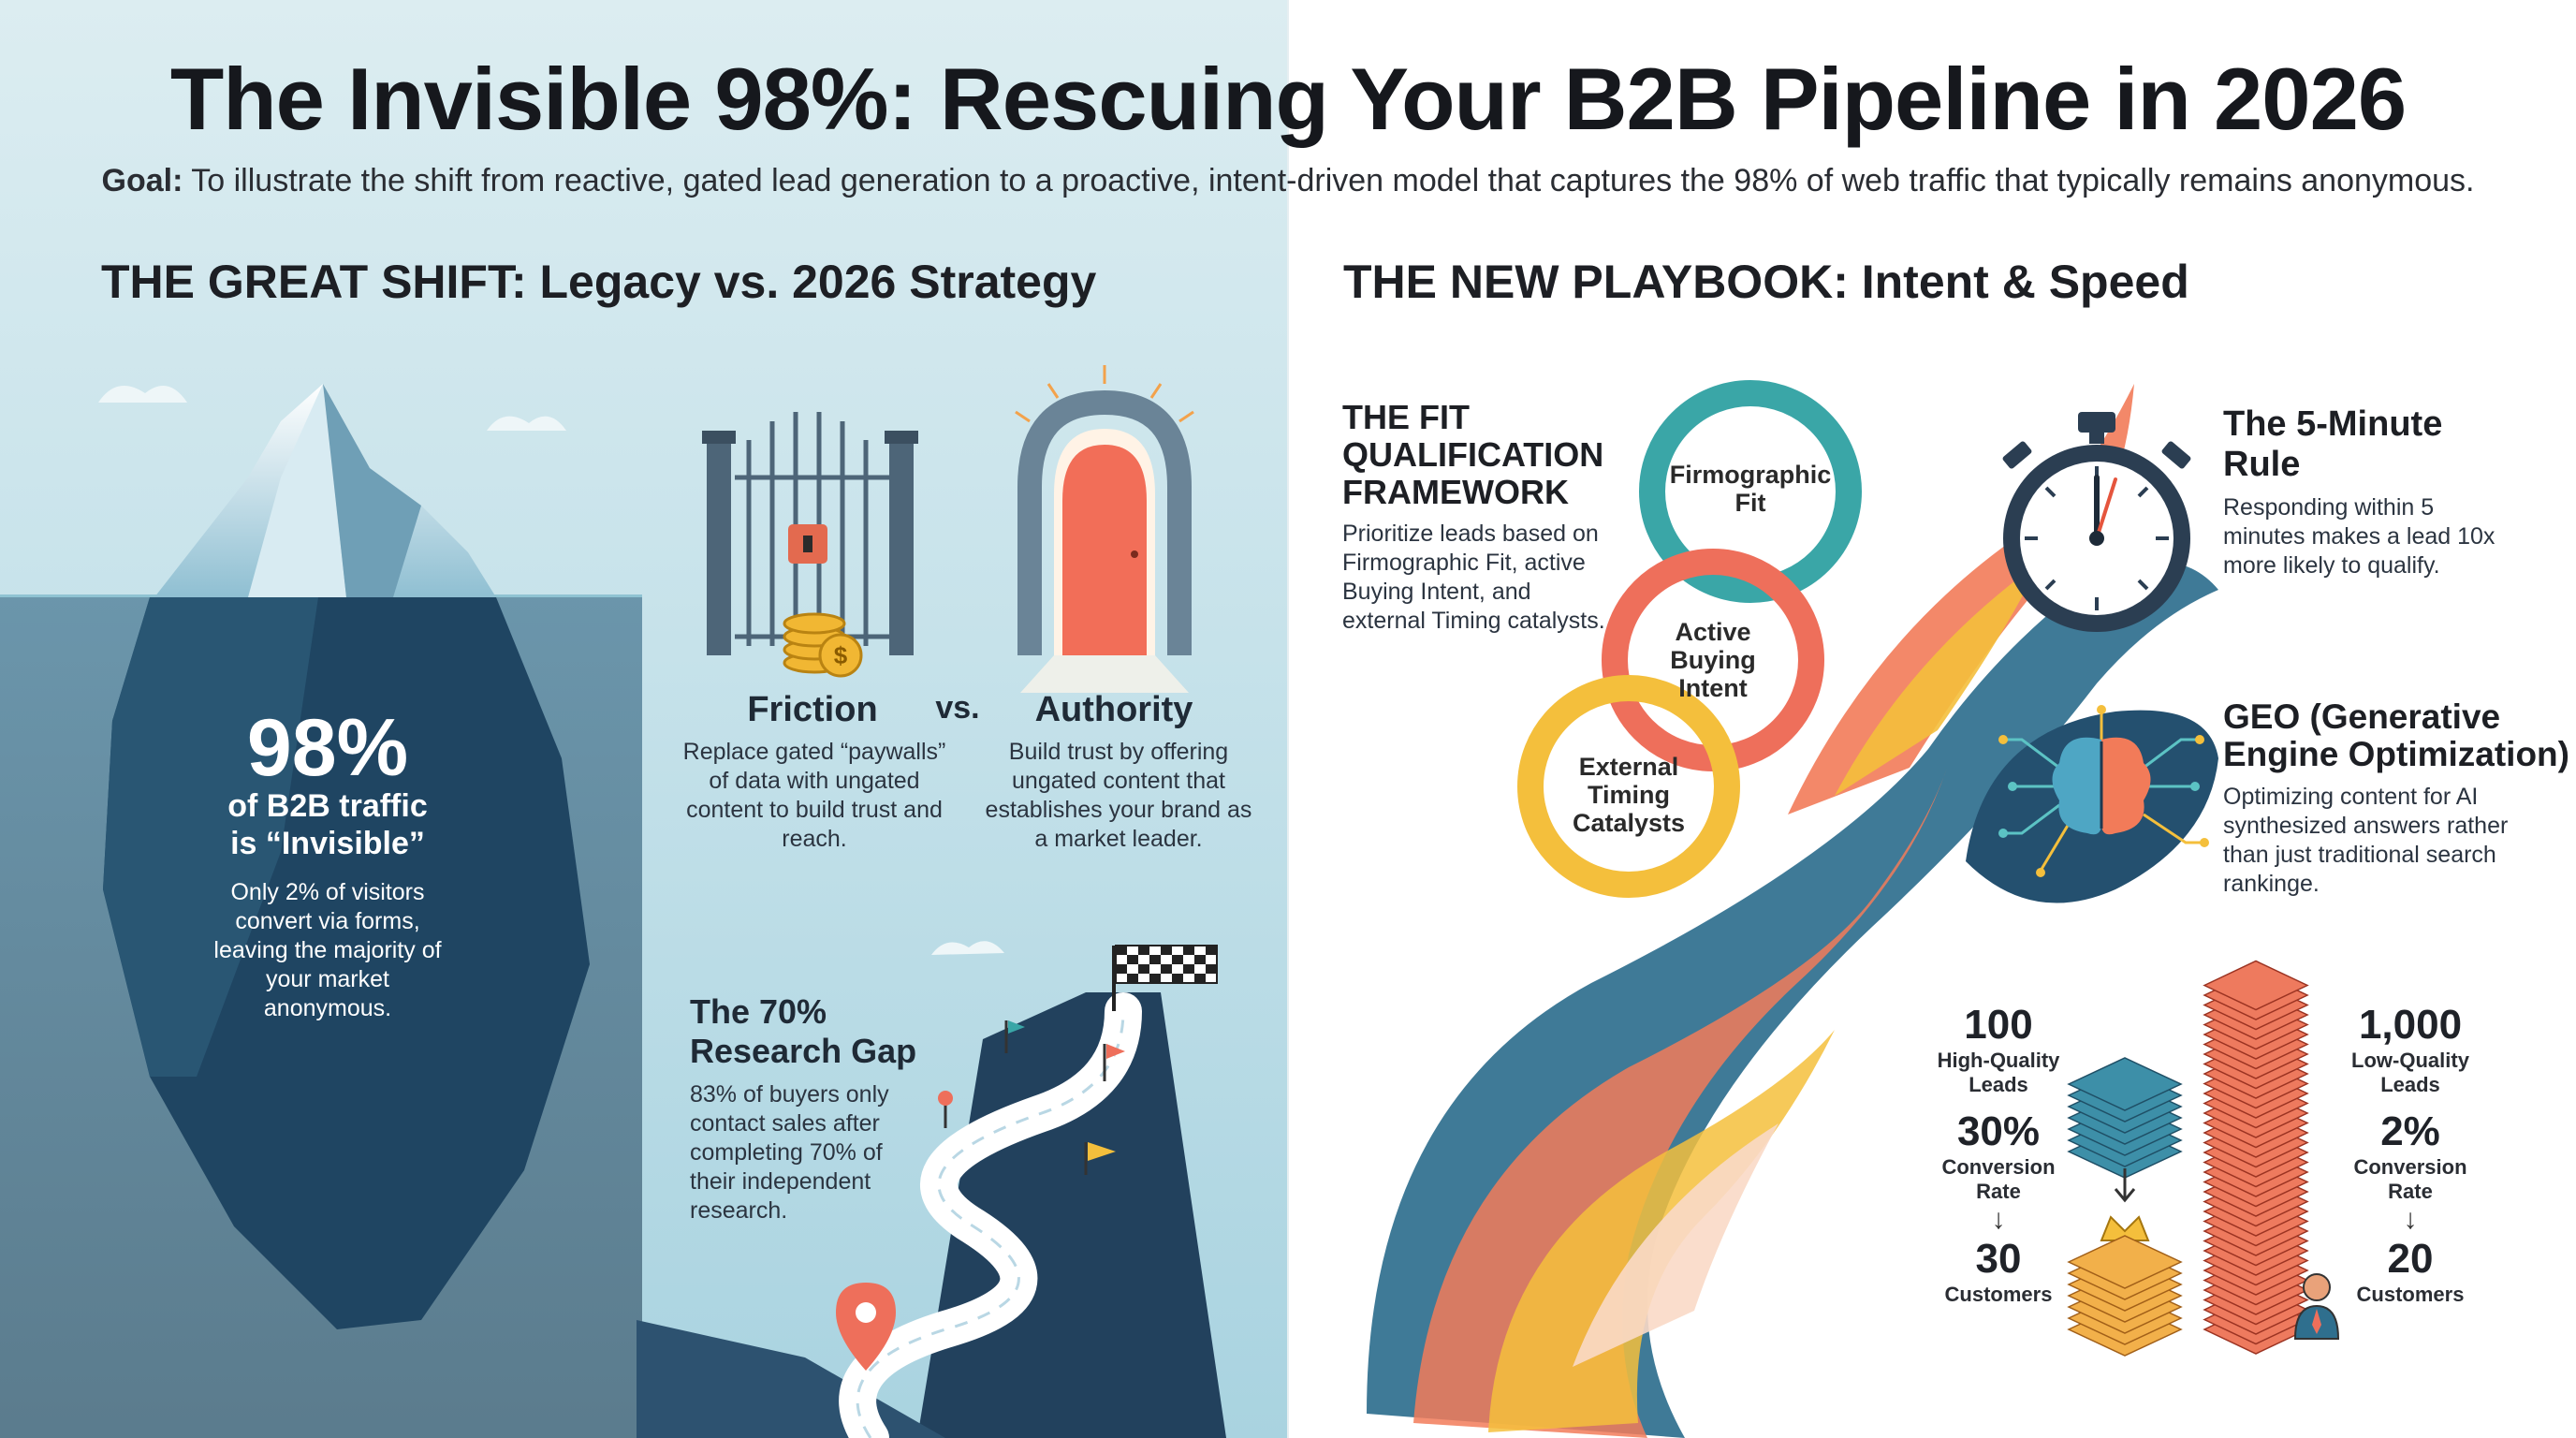 The width and height of the screenshot is (2576, 1438). Describe the element at coordinates (1713, 632) in the screenshot. I see `ring-1-line-1: Active` at that location.